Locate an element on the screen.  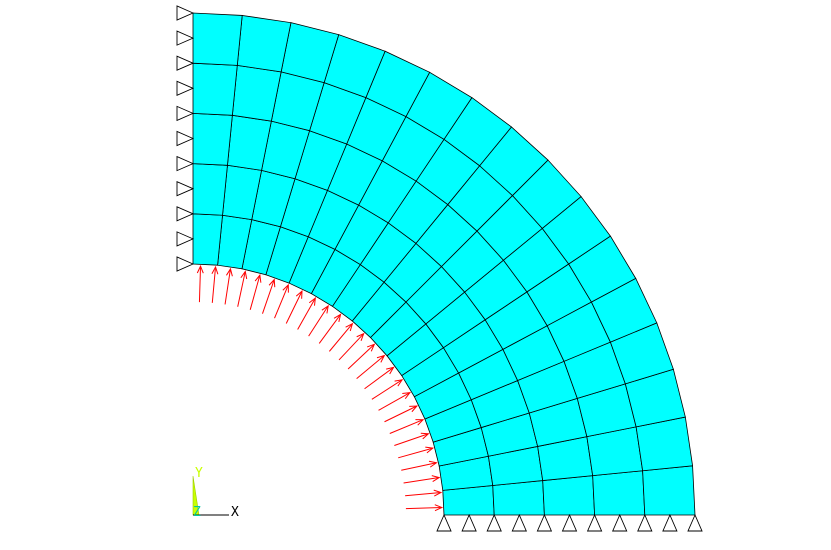
triad-x-label: X is located at coordinates (235, 512).